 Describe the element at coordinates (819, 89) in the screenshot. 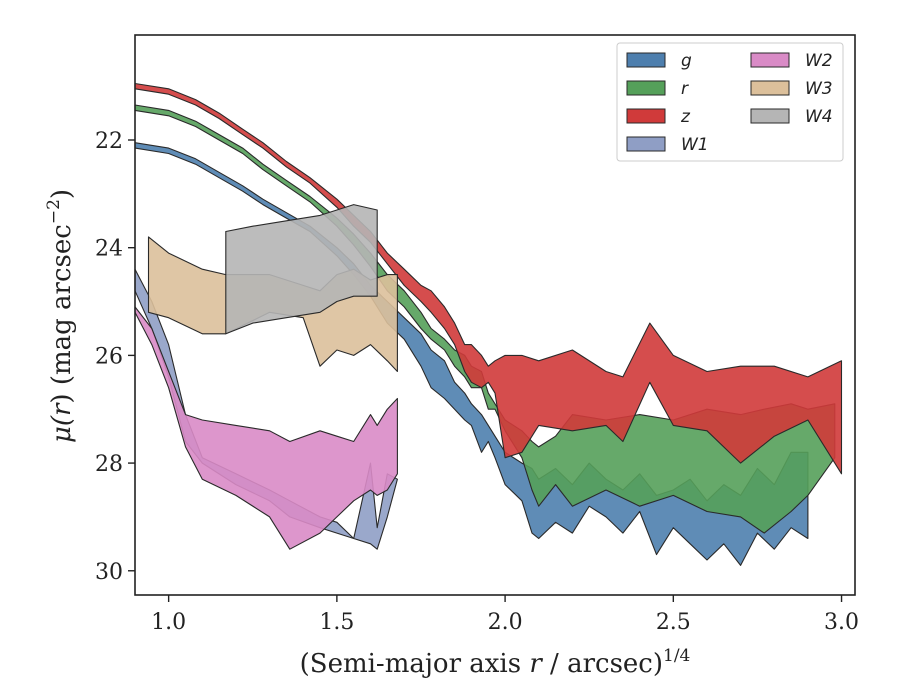

I see `legend-label-w3: W3` at that location.